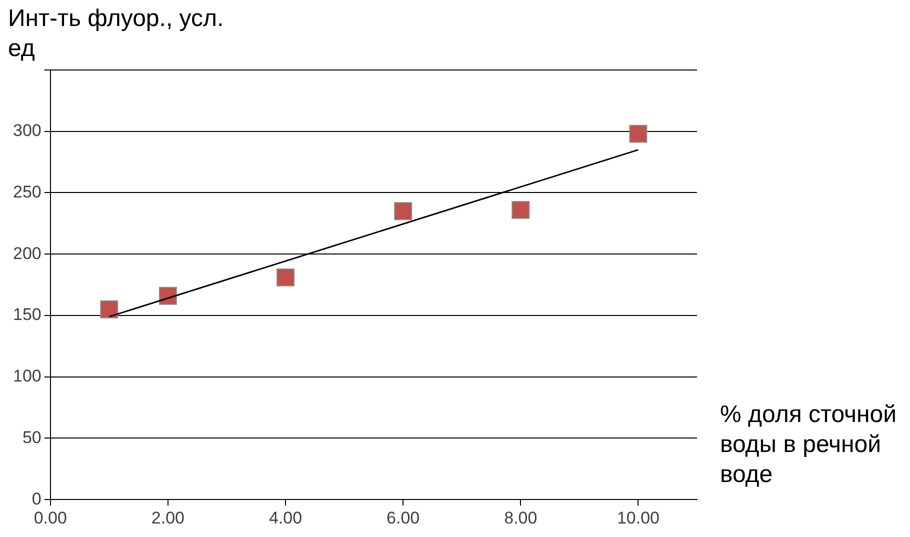 The width and height of the screenshot is (910, 537). I want to click on y-tick-label: 150, so click(27, 314).